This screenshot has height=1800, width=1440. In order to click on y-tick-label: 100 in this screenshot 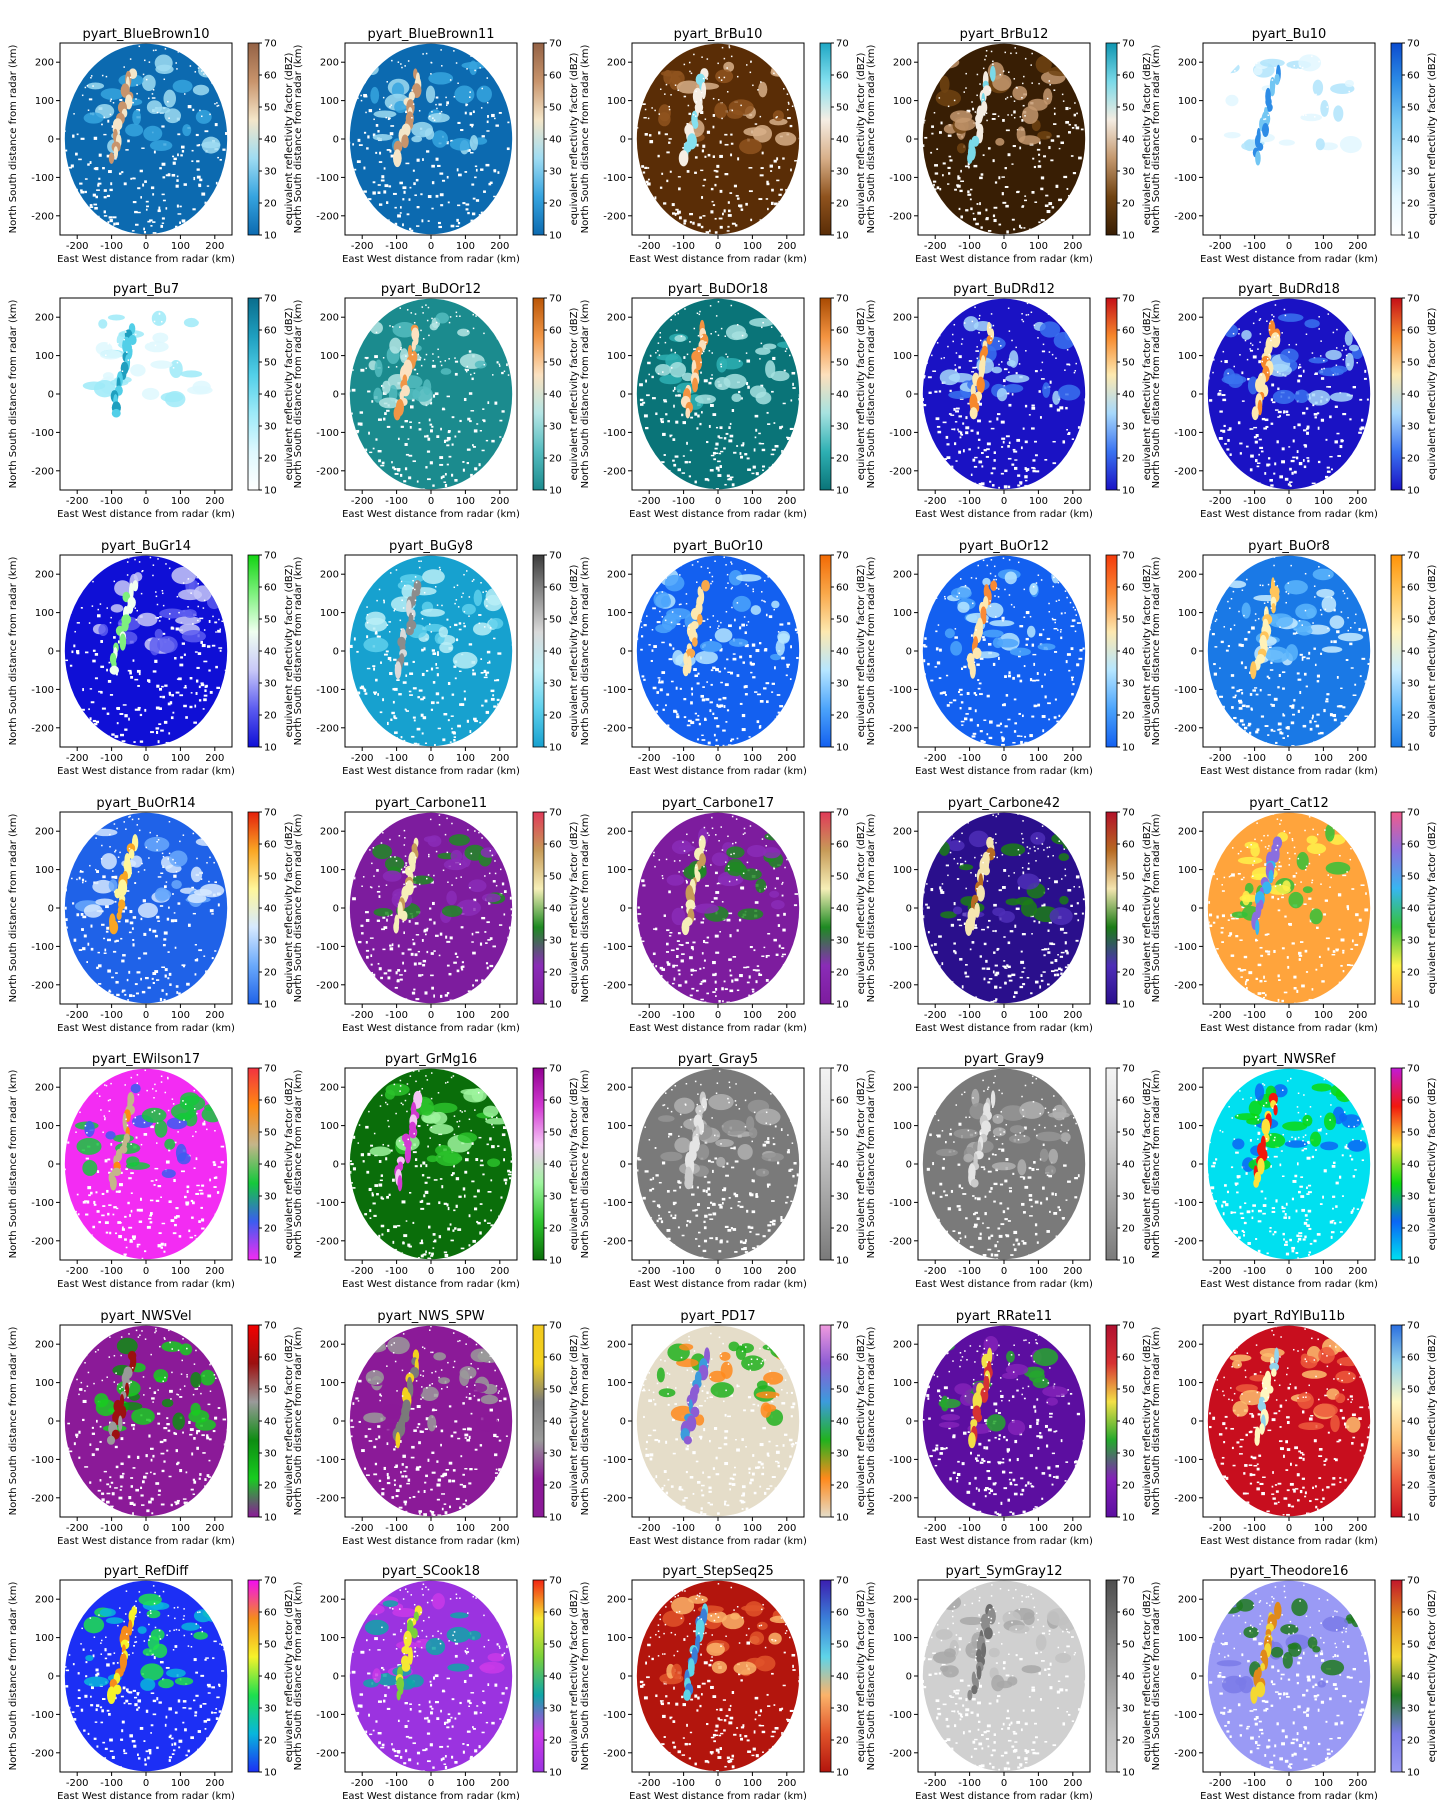, I will do `click(329, 613)`.